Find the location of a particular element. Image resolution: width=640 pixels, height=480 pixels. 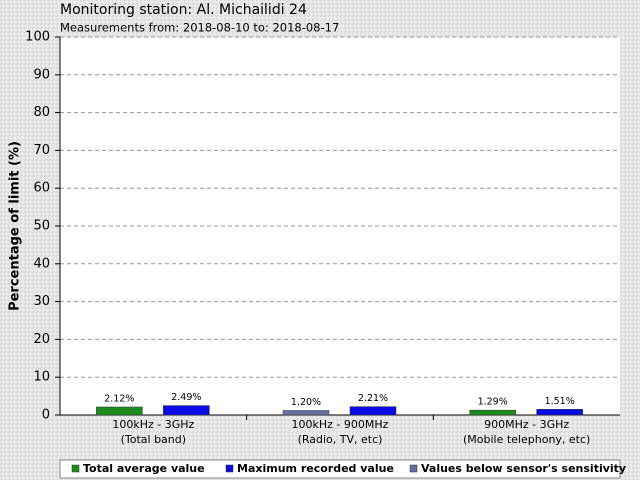

y-tick-label: 20 is located at coordinates (41, 339).